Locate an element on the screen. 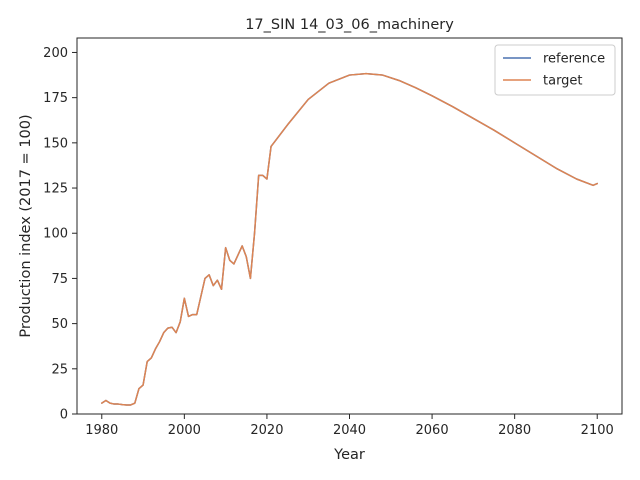  y-tick-label: 200 is located at coordinates (55, 53).